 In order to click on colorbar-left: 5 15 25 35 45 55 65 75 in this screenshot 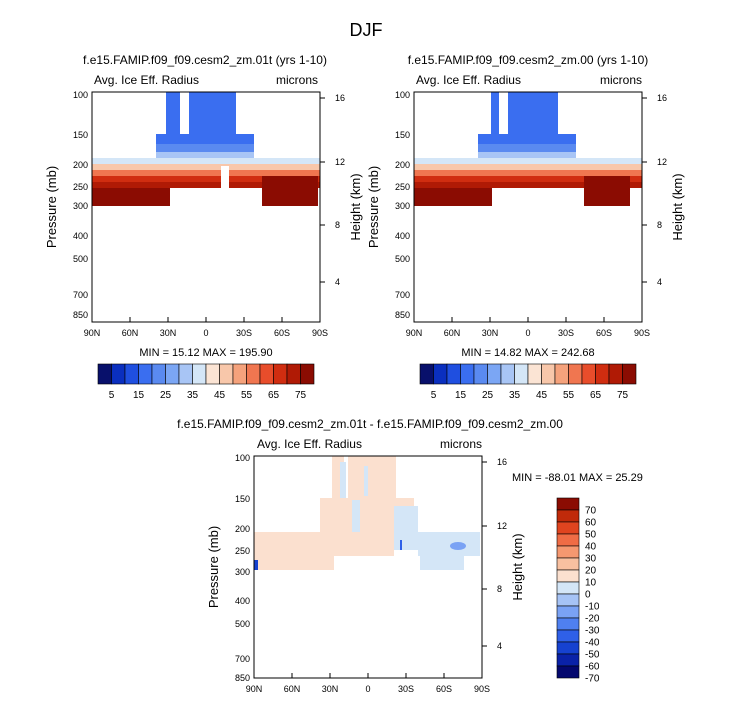, I will do `click(206, 382)`.